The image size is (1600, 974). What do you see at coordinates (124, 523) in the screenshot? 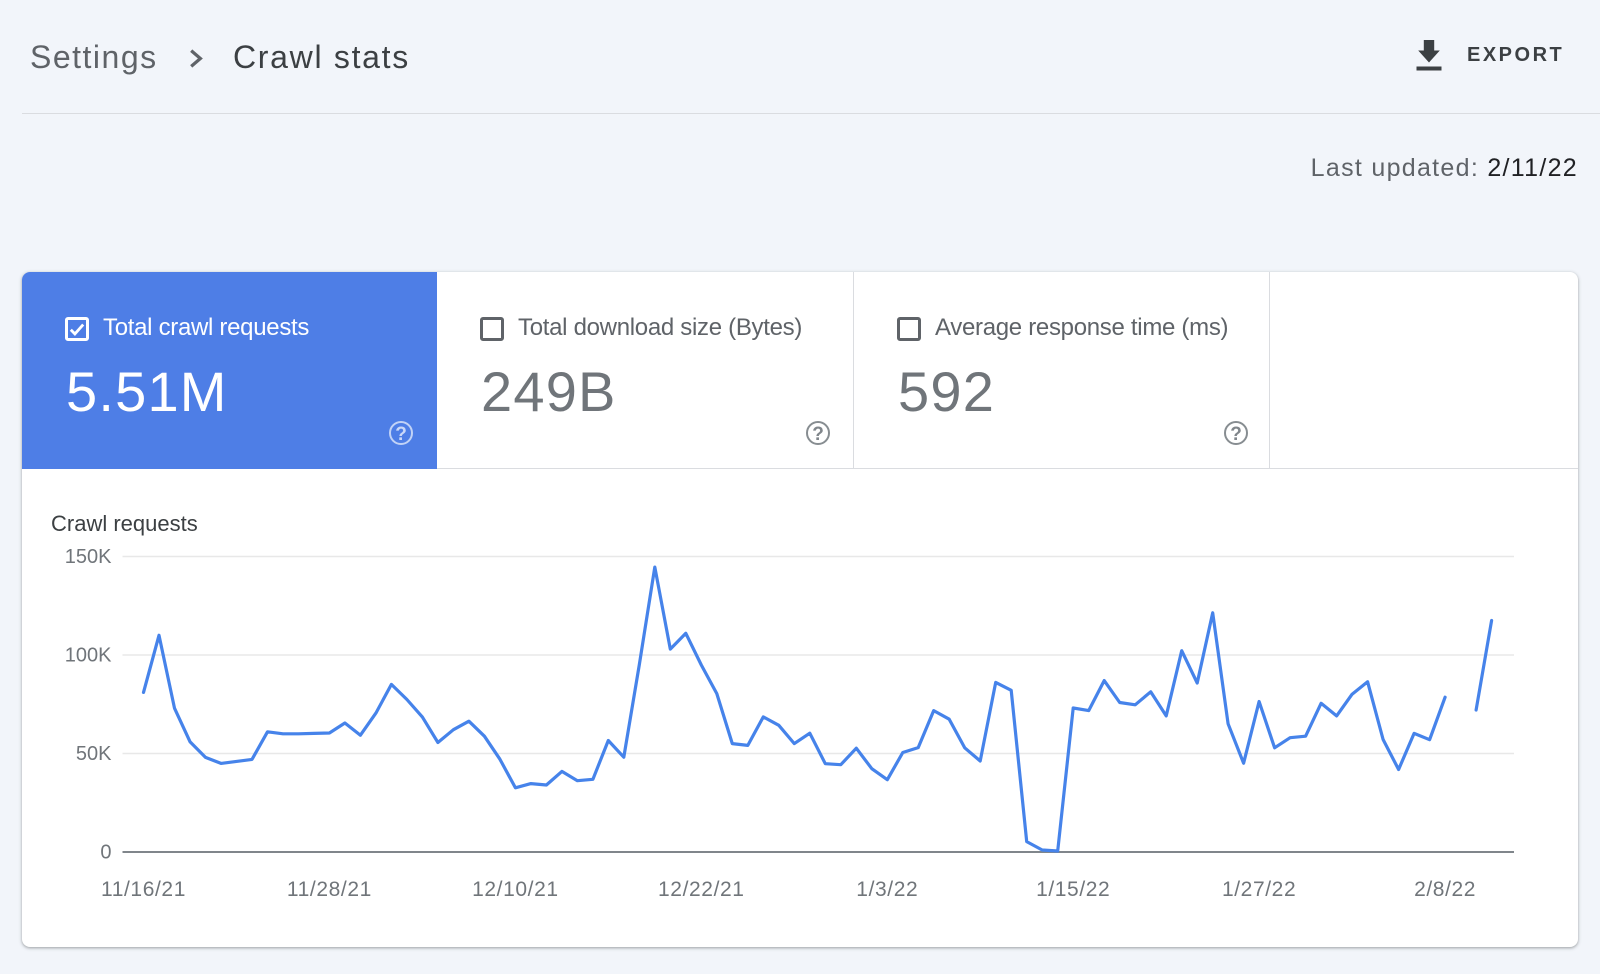
I see `svg-text: Crawl requests` at bounding box center [124, 523].